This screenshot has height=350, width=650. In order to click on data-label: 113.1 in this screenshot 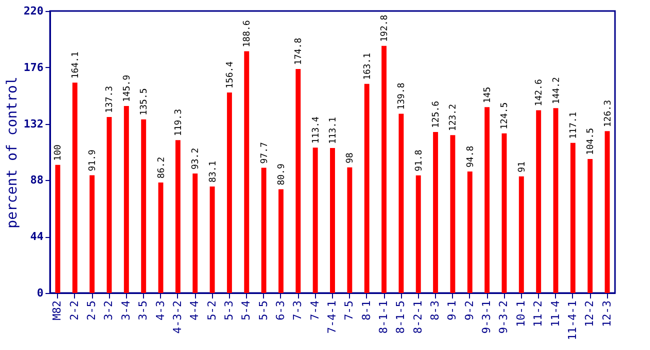, I will do `click(333, 130)`.